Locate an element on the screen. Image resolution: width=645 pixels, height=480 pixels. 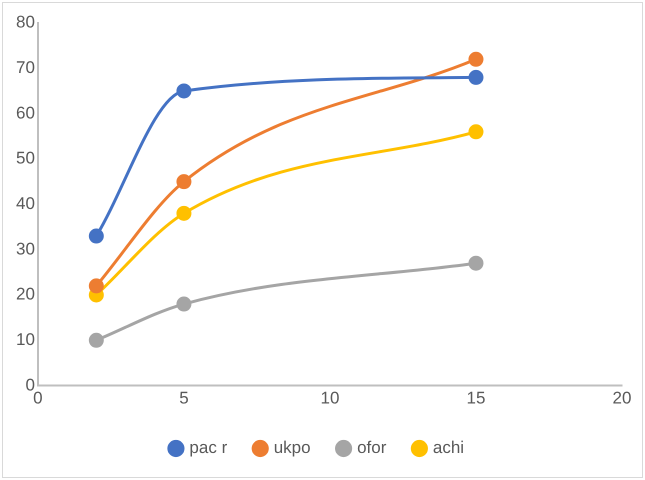
y-tick-label: 40 is located at coordinates (25, 203).